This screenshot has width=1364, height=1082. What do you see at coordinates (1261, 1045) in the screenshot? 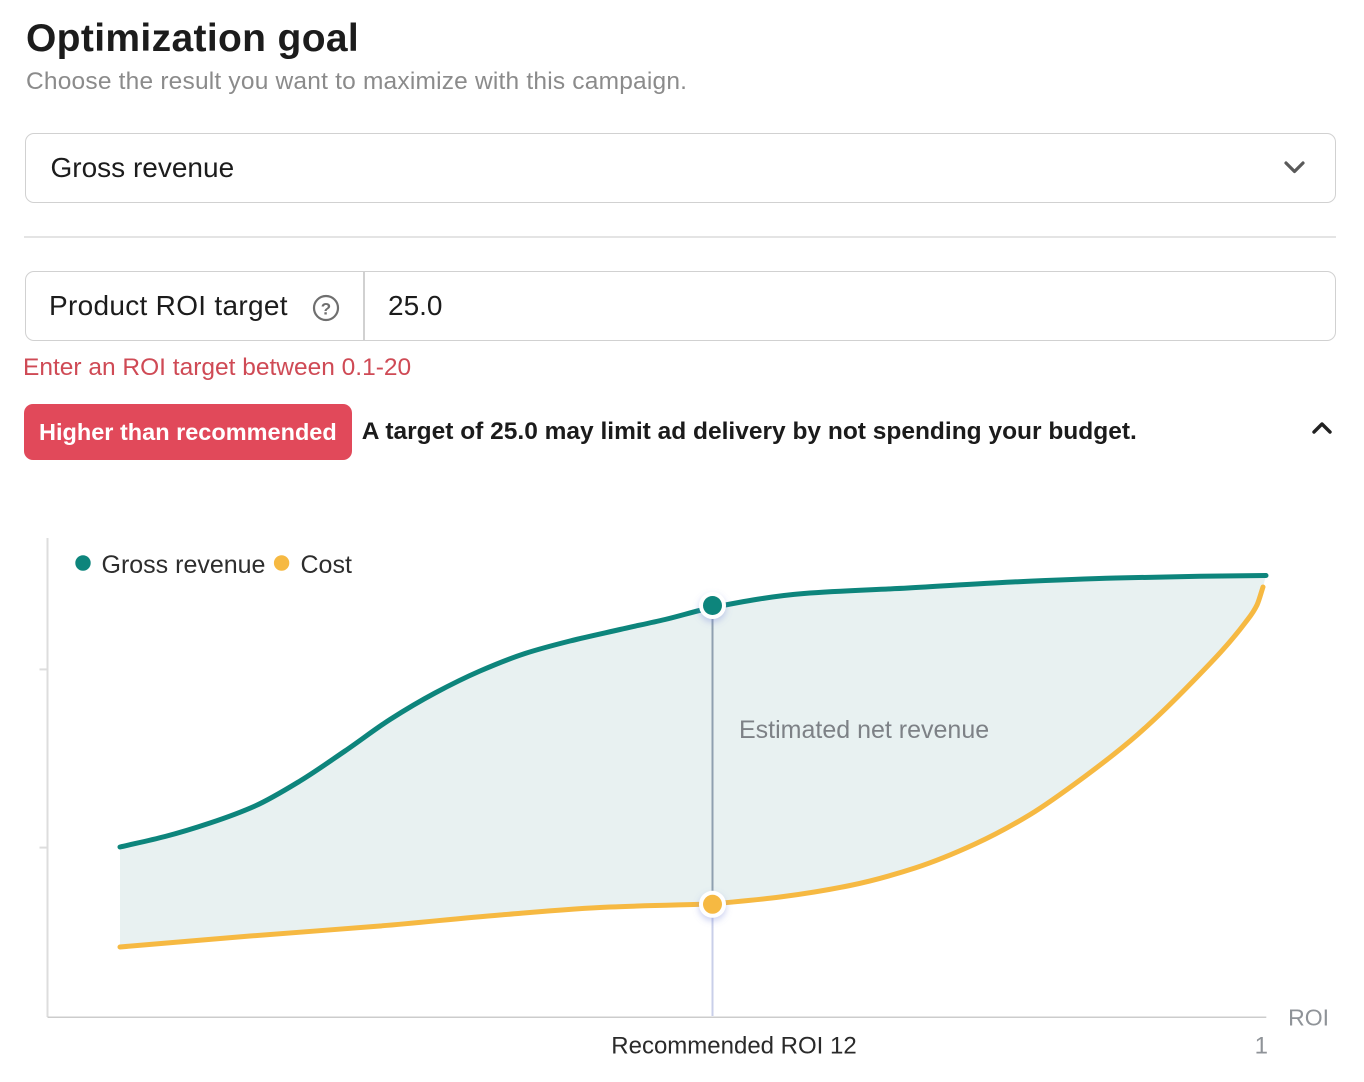
I see `svg-text: 1` at bounding box center [1261, 1045].